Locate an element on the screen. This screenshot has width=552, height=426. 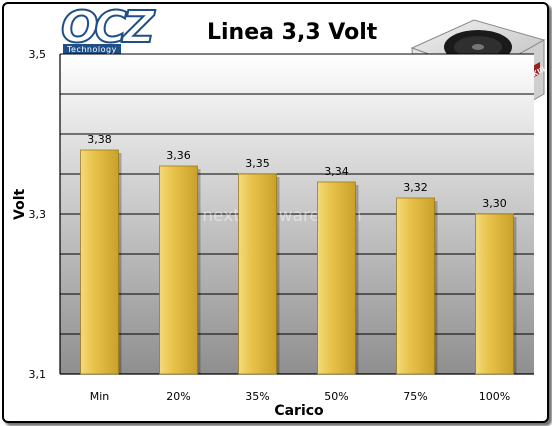
value-label: 3,35 is located at coordinates (257, 163).